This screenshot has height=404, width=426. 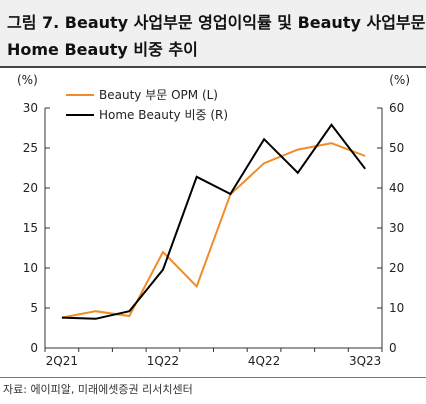 I want to click on chart-title-cont: Home Beauty 비중 추이, so click(x=102, y=49).